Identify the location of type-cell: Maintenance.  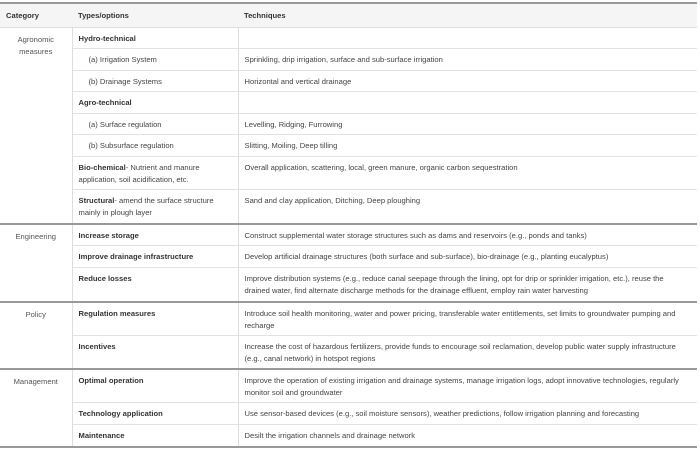
(155, 436).